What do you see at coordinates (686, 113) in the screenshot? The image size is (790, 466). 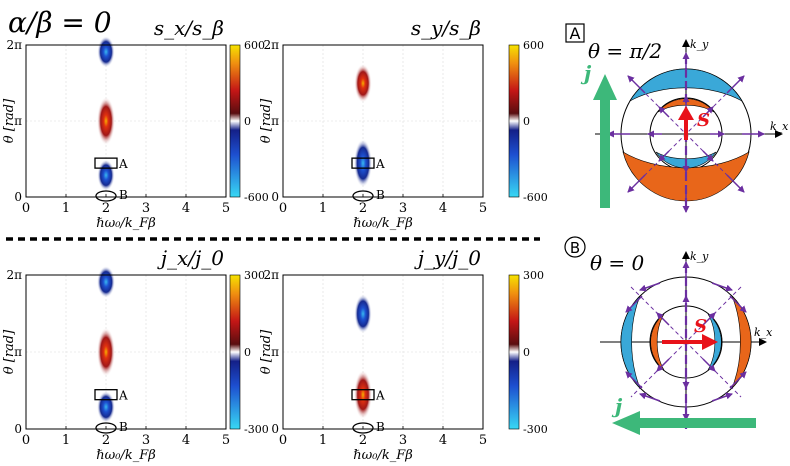 I see `spin-vector-head-a` at bounding box center [686, 113].